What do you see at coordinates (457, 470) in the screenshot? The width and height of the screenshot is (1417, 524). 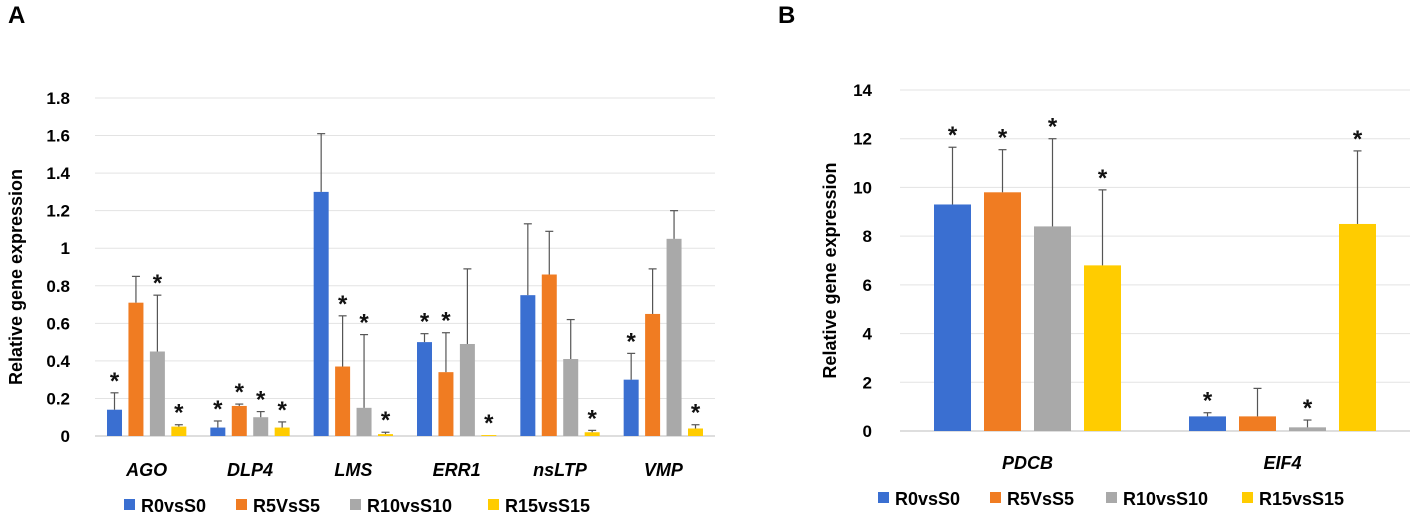 I see `category-label-a: ERR1` at bounding box center [457, 470].